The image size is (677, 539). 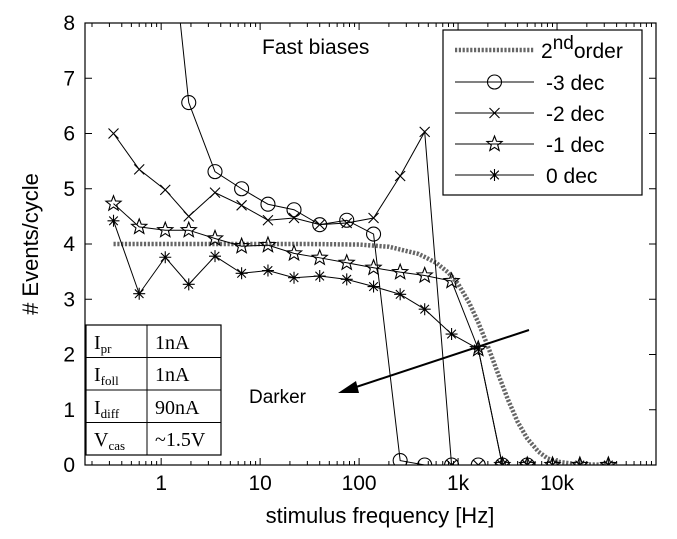 What do you see at coordinates (242, 205) in the screenshot?
I see `point-minus-2-dec-5-shape` at bounding box center [242, 205].